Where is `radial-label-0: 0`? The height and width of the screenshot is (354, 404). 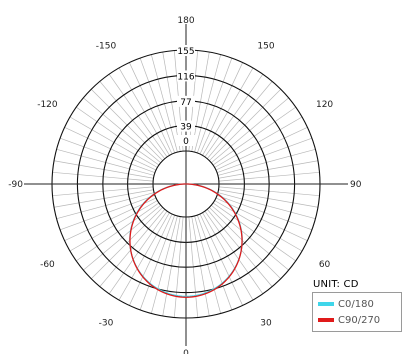
radial-label-0: 0 is located at coordinates (186, 142).